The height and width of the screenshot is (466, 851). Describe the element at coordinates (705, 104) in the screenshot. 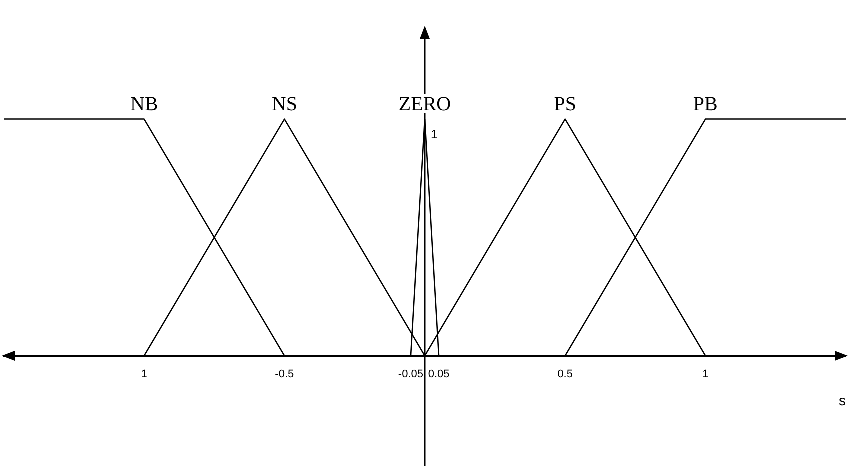

I see `series-label: PB` at that location.